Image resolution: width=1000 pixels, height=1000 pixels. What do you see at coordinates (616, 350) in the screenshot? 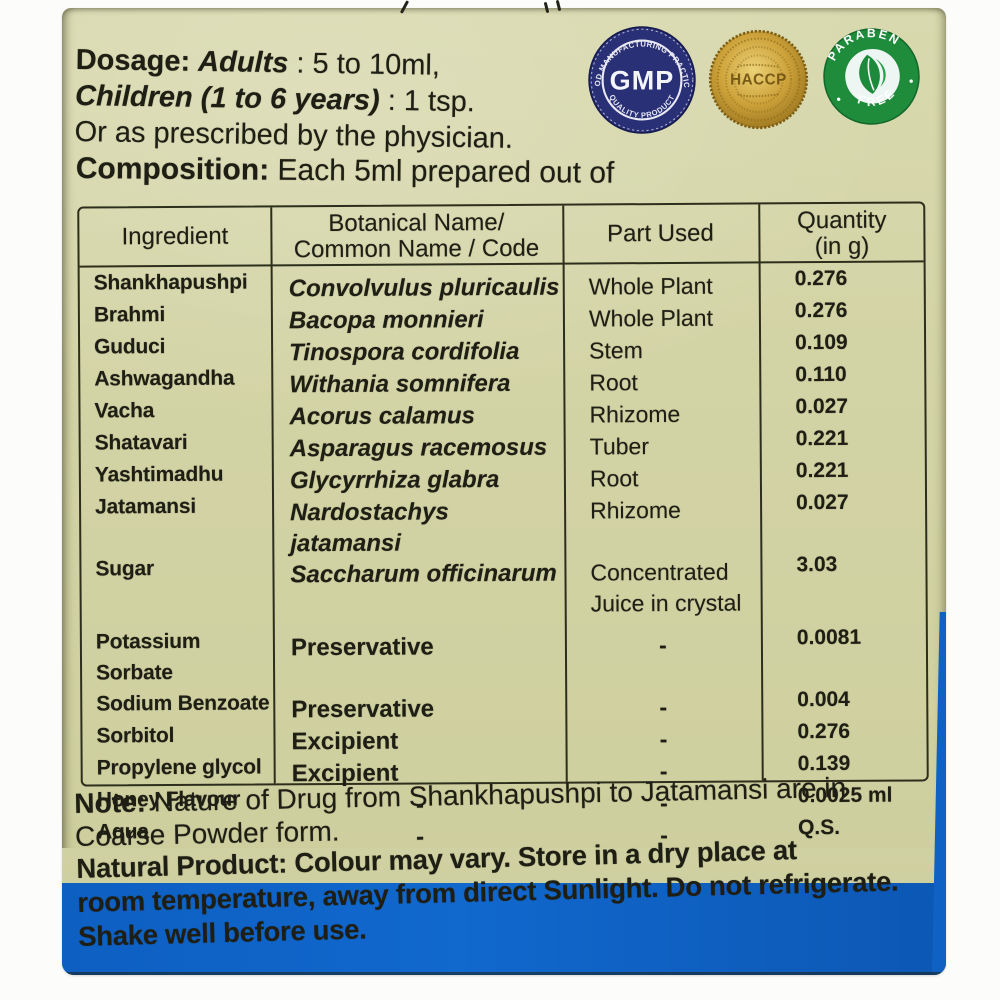
I see `part-used-cell: Stem` at bounding box center [616, 350].